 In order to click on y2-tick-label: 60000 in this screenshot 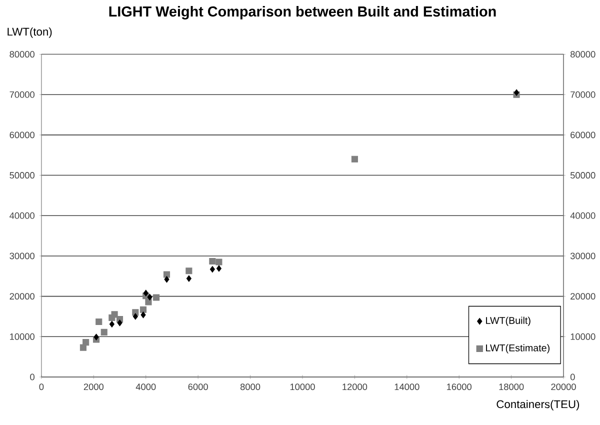, I will do `click(583, 135)`.